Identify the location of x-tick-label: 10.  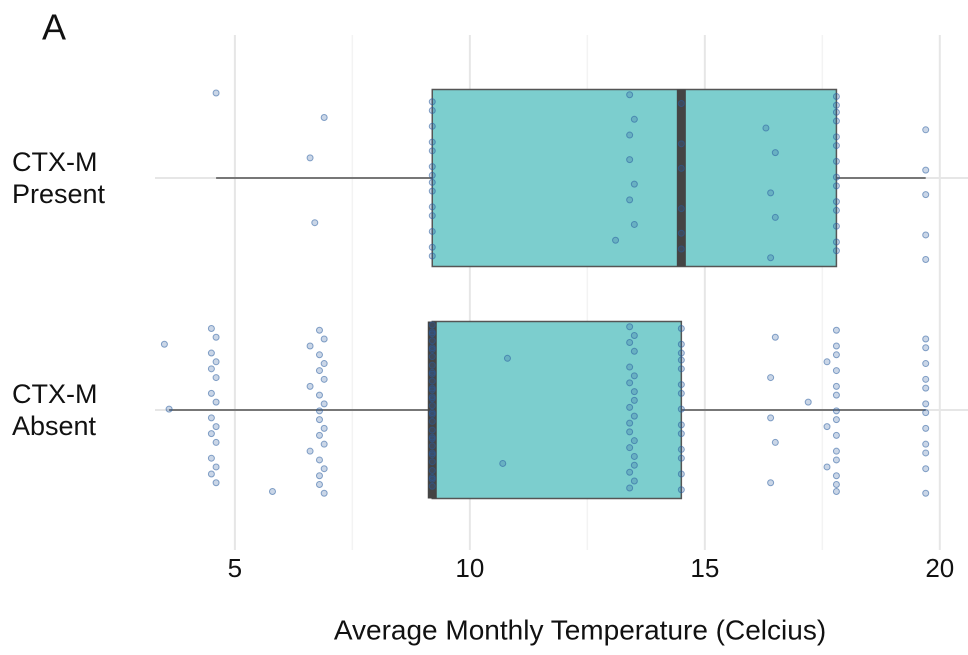
(469, 568).